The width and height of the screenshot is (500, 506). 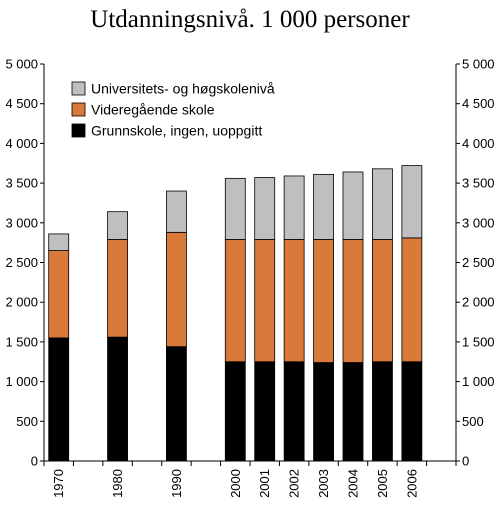 What do you see at coordinates (250, 19) in the screenshot?
I see `chart-title: Utdanningsnivå. 1 000 personer` at bounding box center [250, 19].